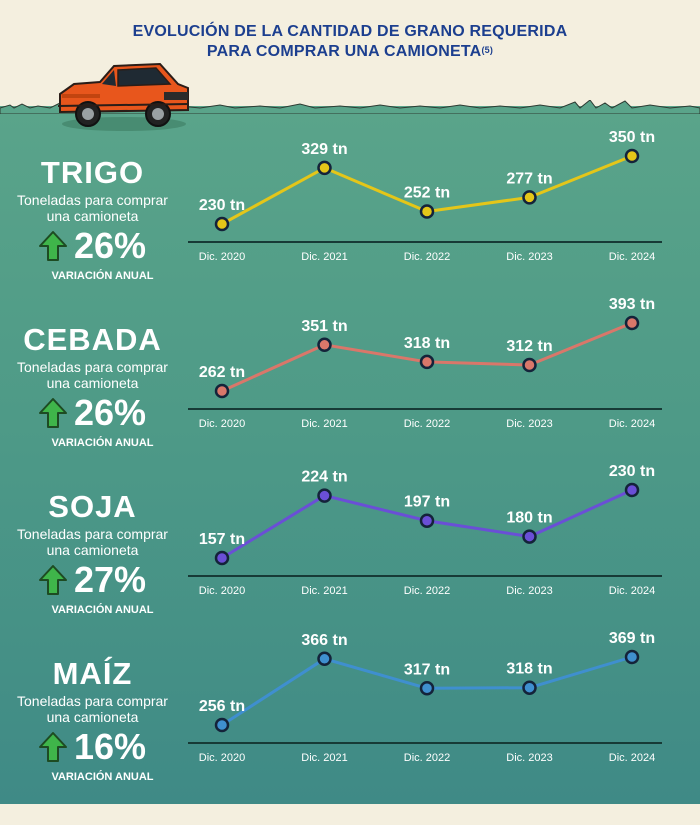 This screenshot has height=825, width=700. I want to click on data-label: 224 tn, so click(324, 477).